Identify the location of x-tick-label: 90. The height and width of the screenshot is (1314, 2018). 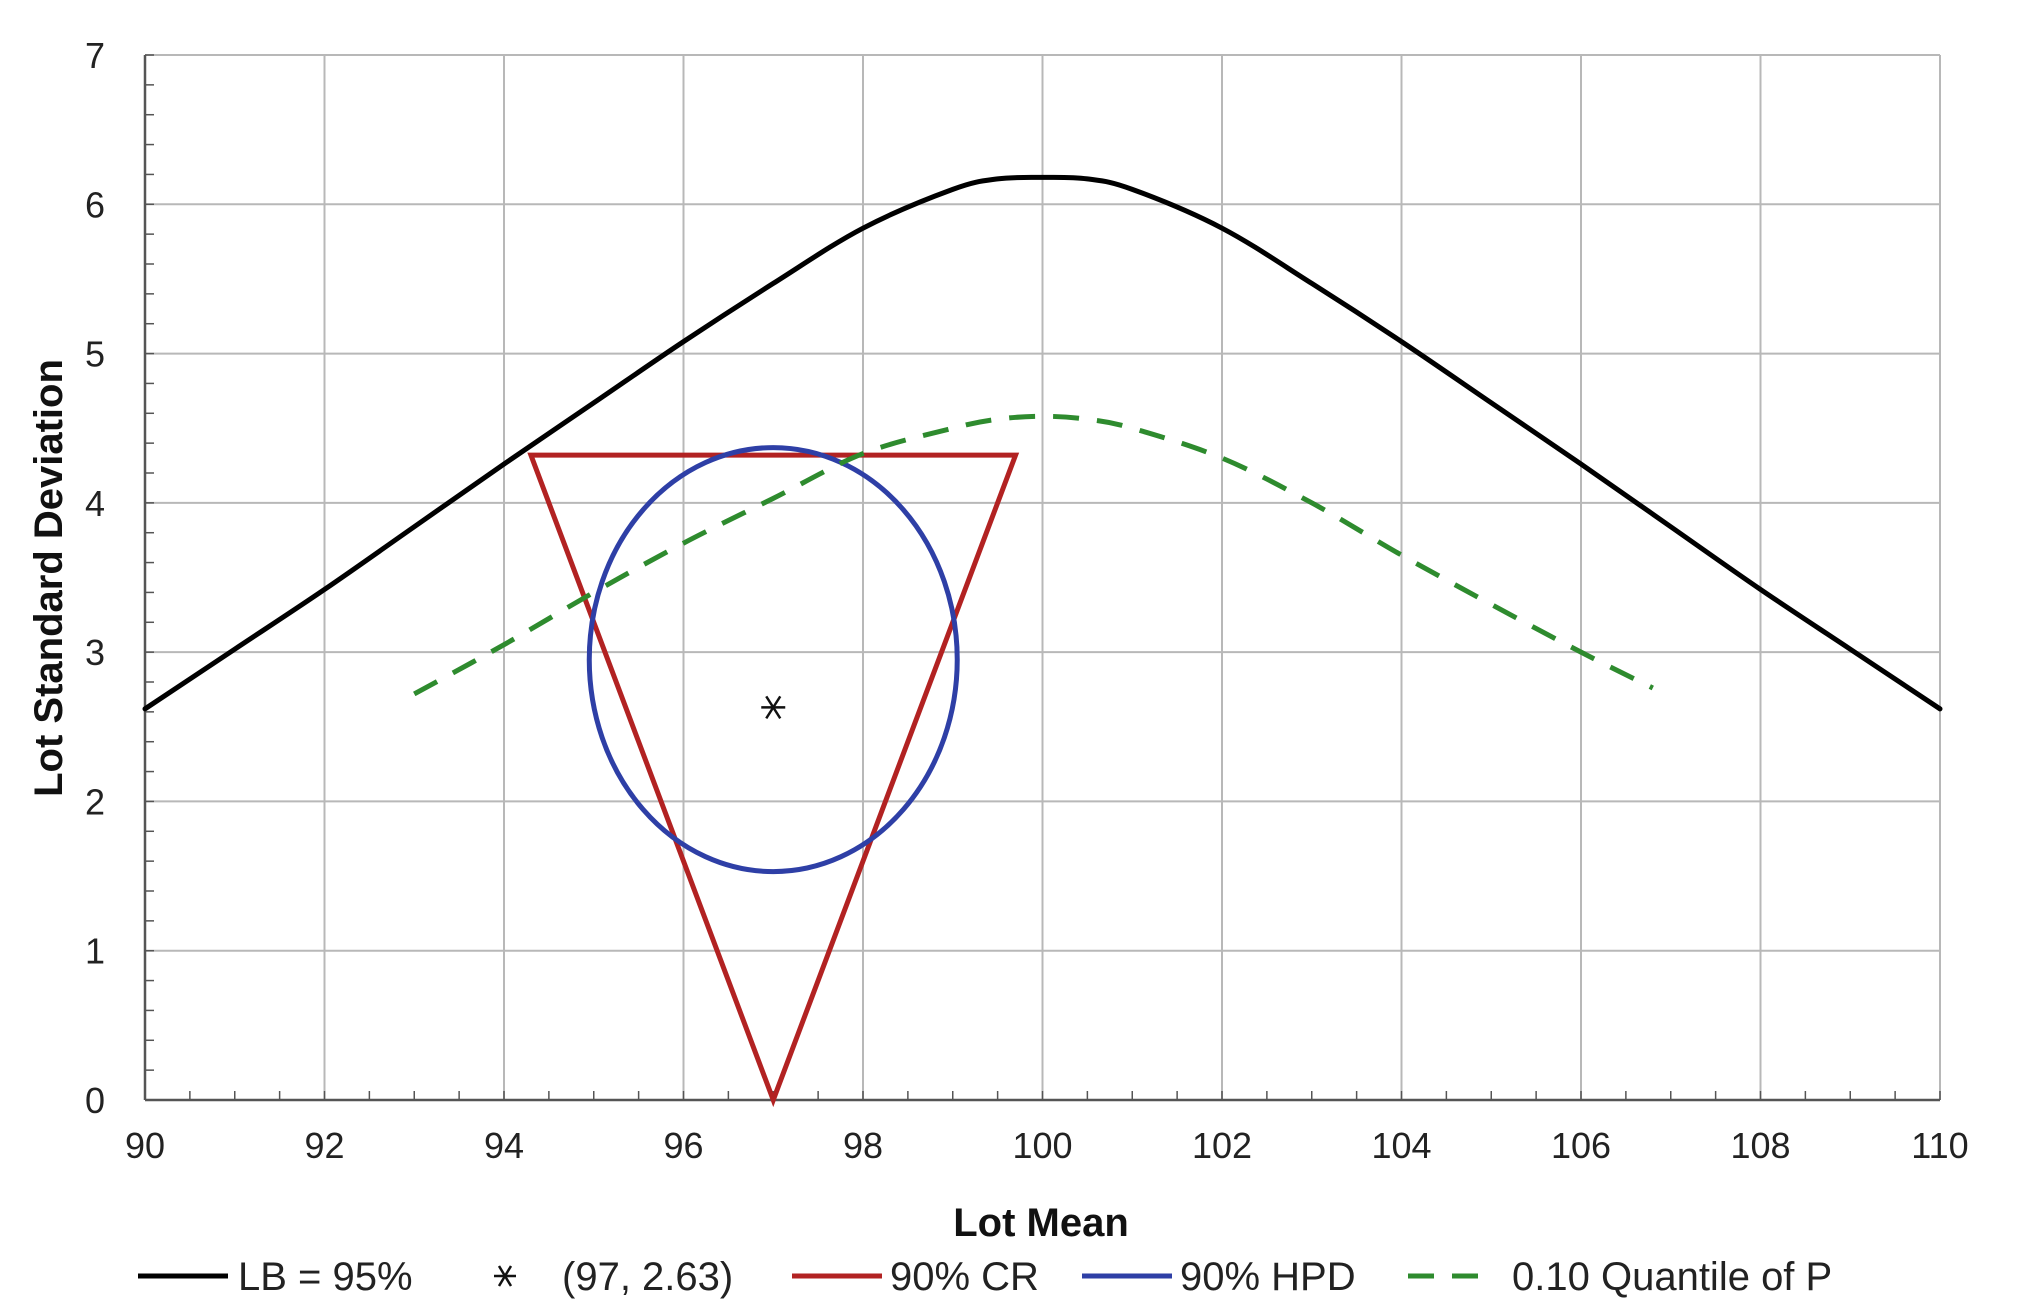
(145, 1145).